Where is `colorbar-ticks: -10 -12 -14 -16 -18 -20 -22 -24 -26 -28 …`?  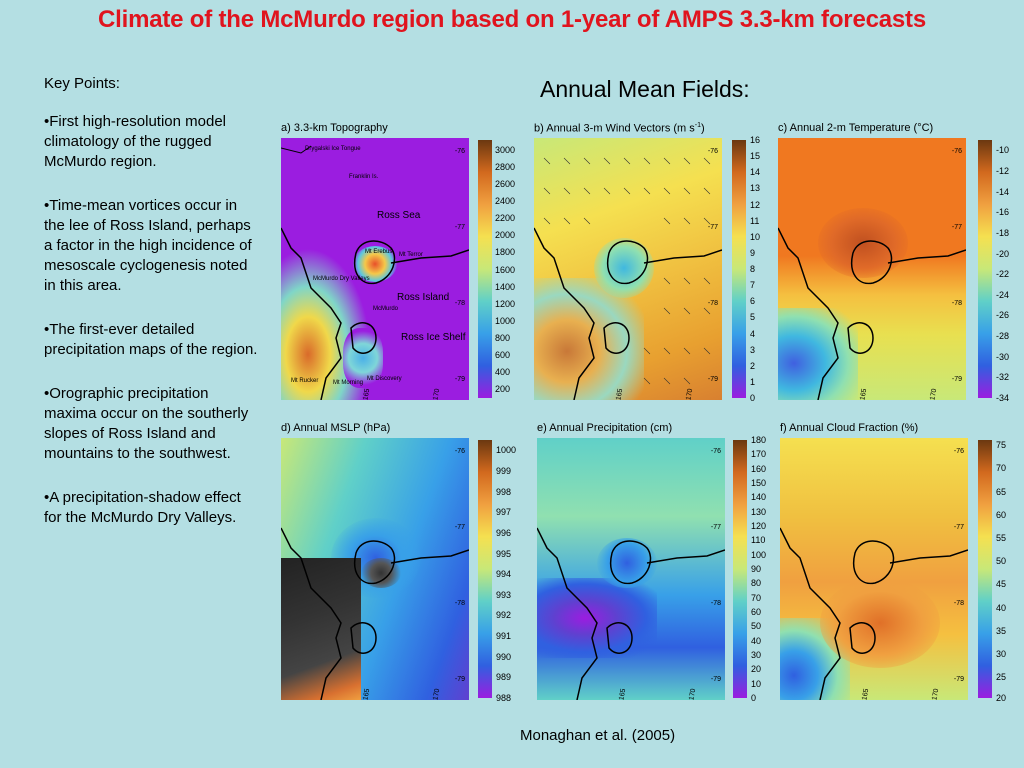
colorbar-ticks: -10 -12 -14 -16 -18 -20 -22 -24 -26 -28 … is located at coordinates (1003, 274).